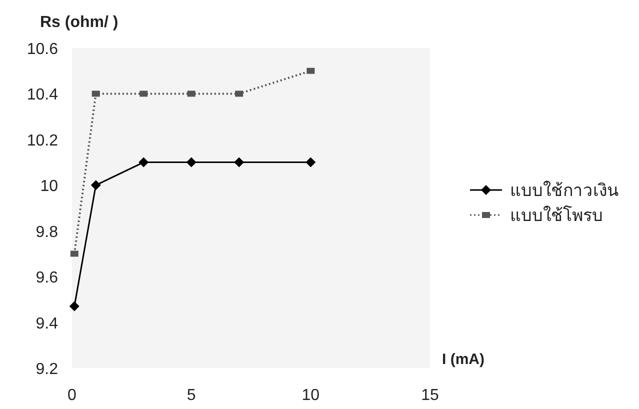 This screenshot has height=409, width=639. What do you see at coordinates (72, 395) in the screenshot?
I see `x-tick-label: 0` at bounding box center [72, 395].